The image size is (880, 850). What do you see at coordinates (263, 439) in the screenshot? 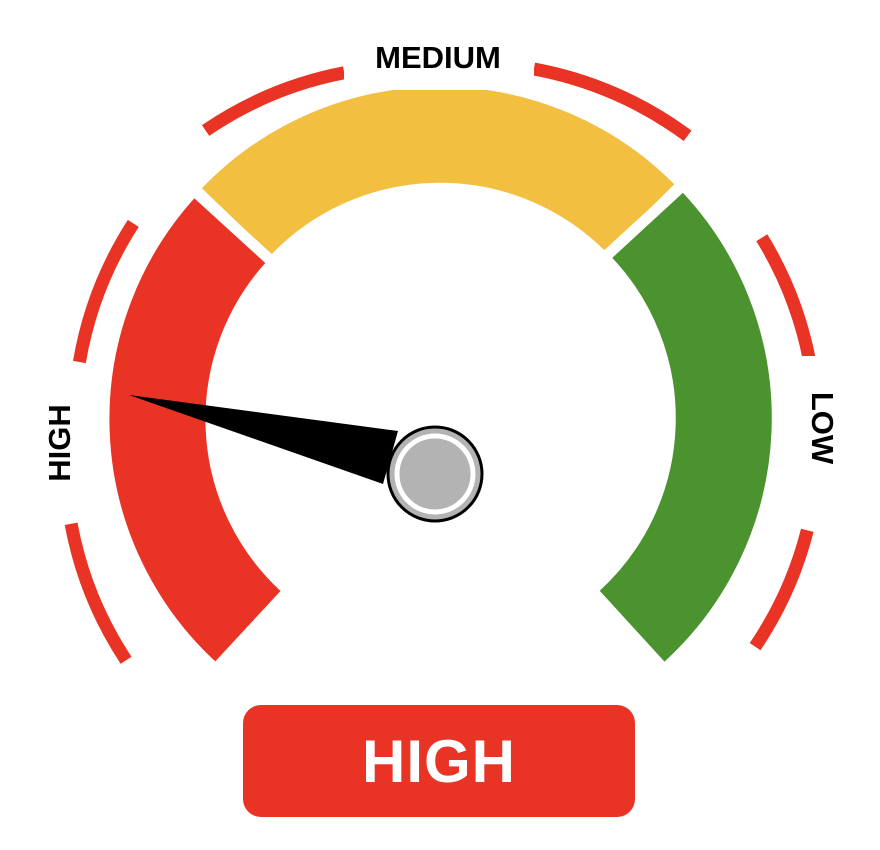
I see `gauge-needle` at bounding box center [263, 439].